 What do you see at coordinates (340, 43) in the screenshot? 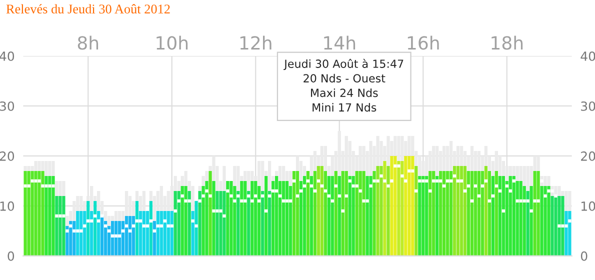
I see `x-tick-label: 14h` at bounding box center [340, 43].